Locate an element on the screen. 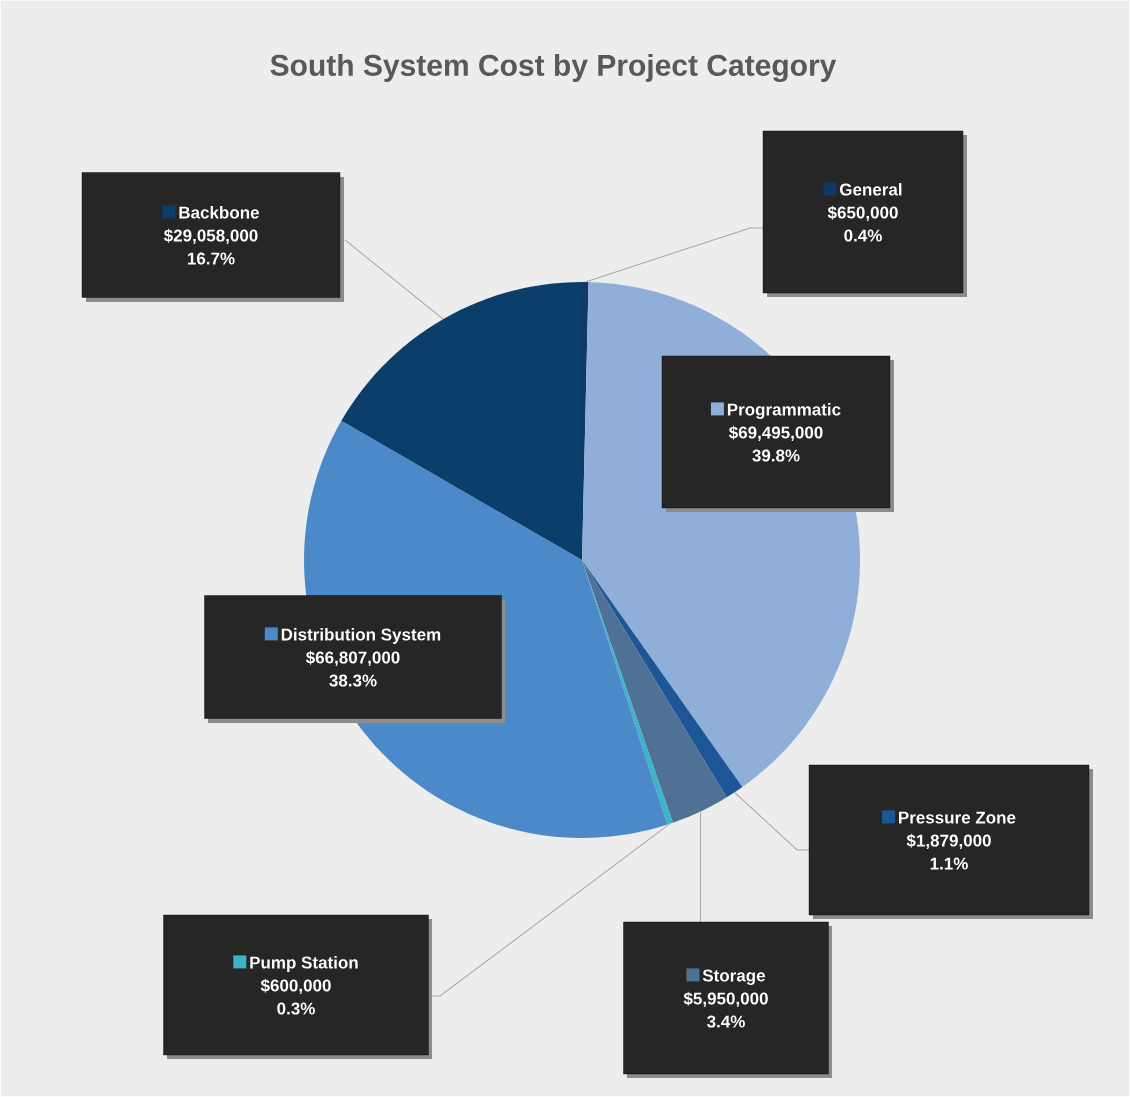 The height and width of the screenshot is (1097, 1130). data-label: $650,000 is located at coordinates (862, 213).